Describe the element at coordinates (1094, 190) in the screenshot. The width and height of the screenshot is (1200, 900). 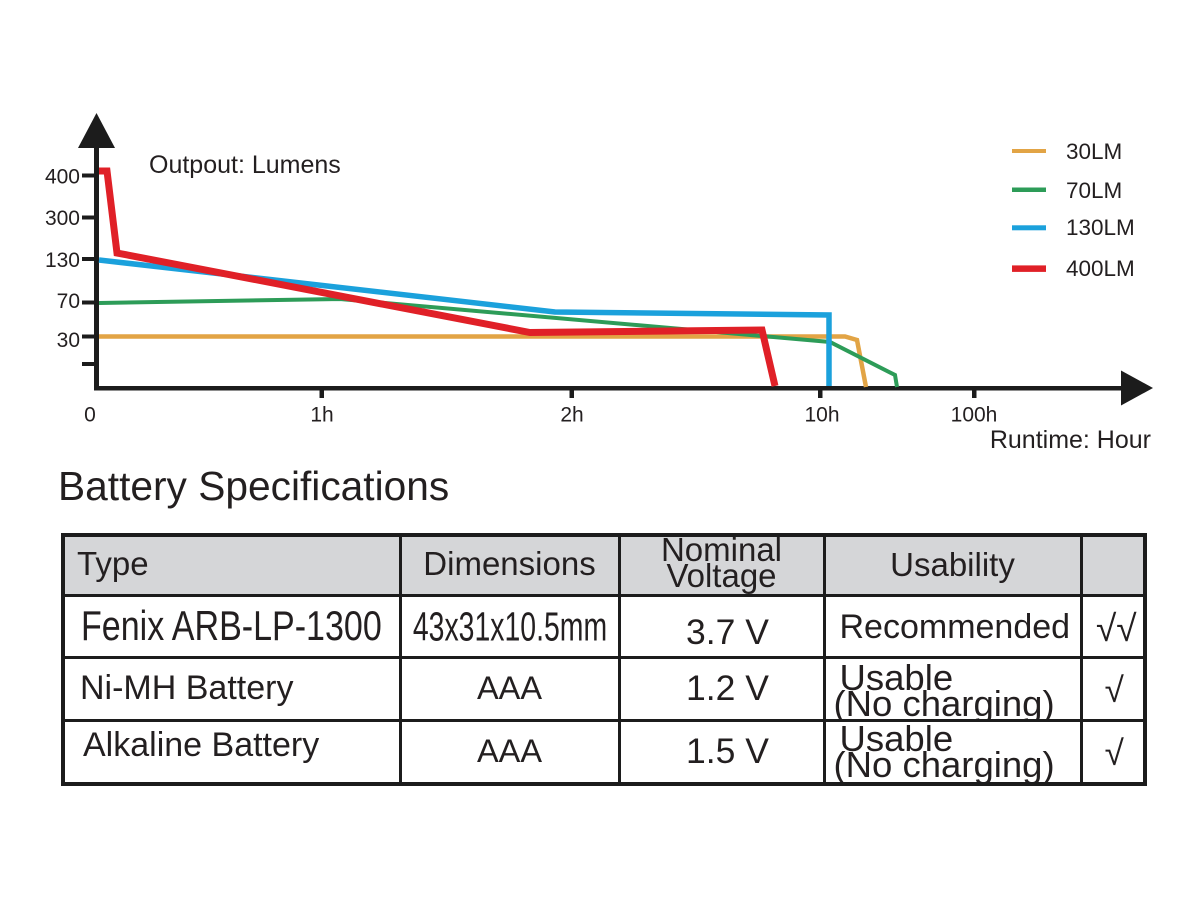
I see `svg-text: 70LM` at that location.